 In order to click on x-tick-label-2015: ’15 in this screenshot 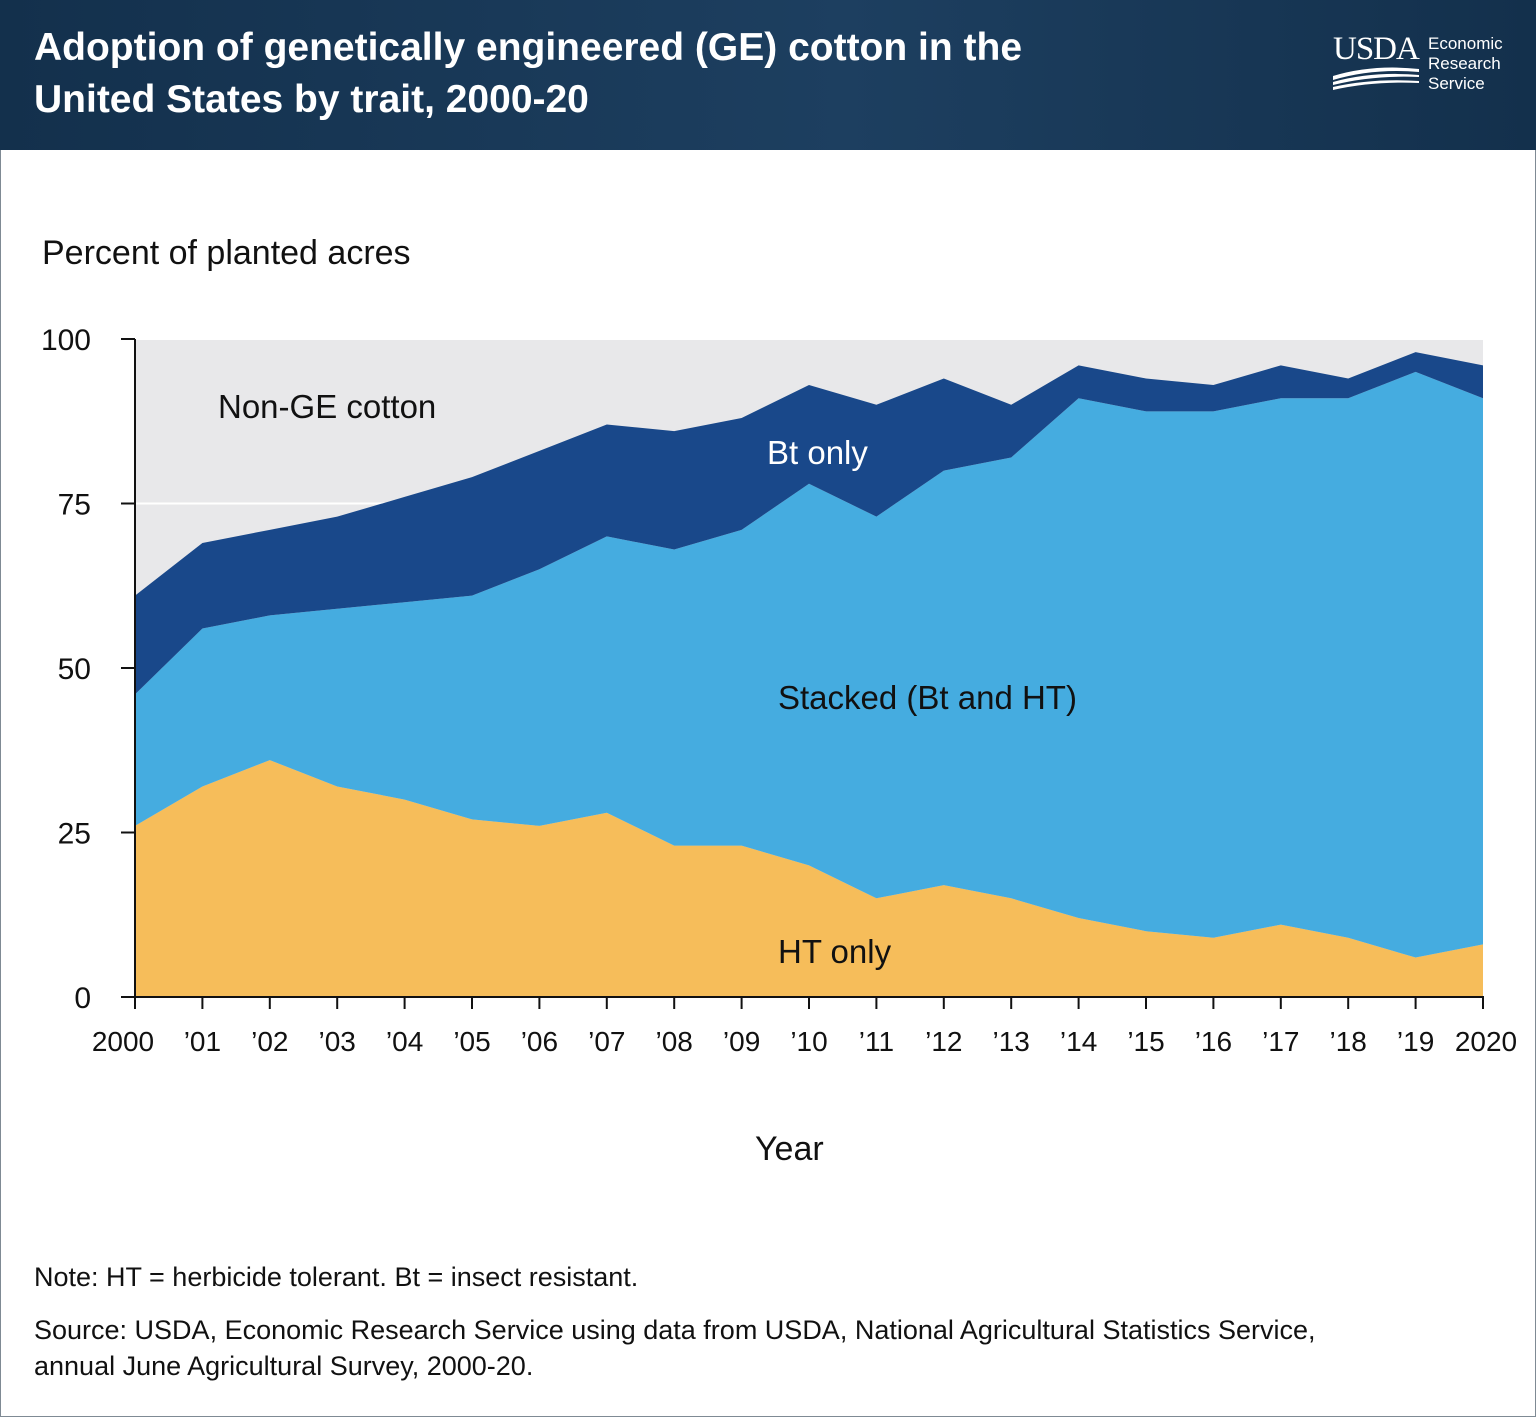, I will do `click(1145, 1041)`.